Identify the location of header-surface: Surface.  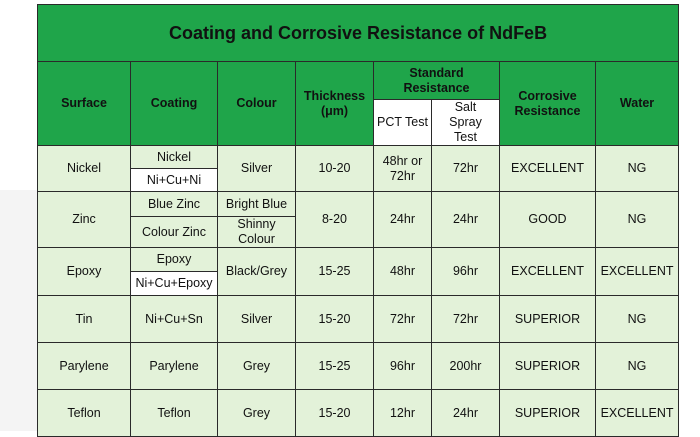
(84, 103).